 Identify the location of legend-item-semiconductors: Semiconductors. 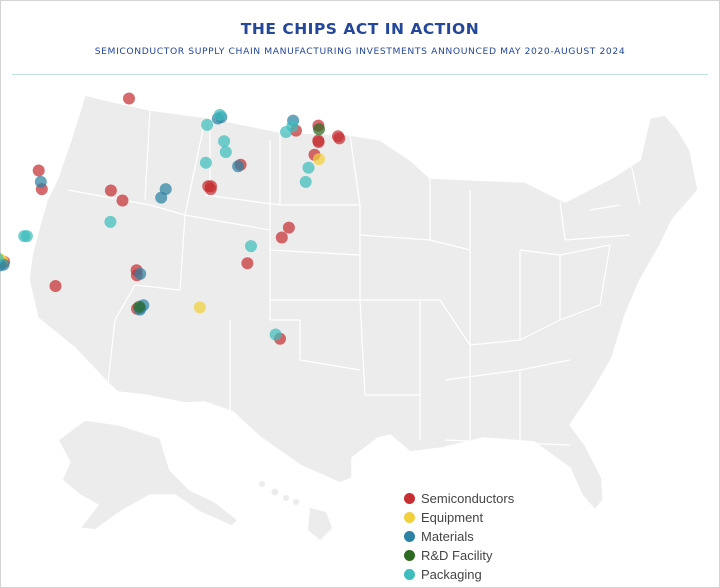
(459, 498).